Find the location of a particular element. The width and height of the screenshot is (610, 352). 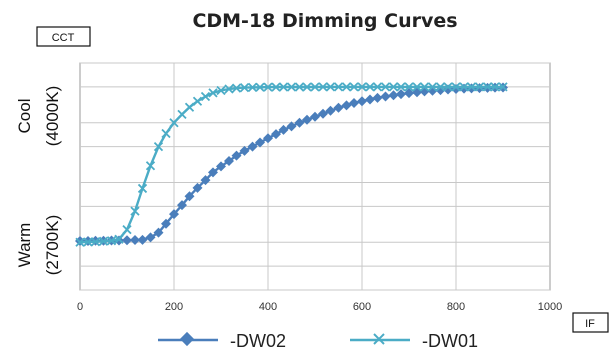

legend-item-dw02: -DW02 is located at coordinates (222, 341).